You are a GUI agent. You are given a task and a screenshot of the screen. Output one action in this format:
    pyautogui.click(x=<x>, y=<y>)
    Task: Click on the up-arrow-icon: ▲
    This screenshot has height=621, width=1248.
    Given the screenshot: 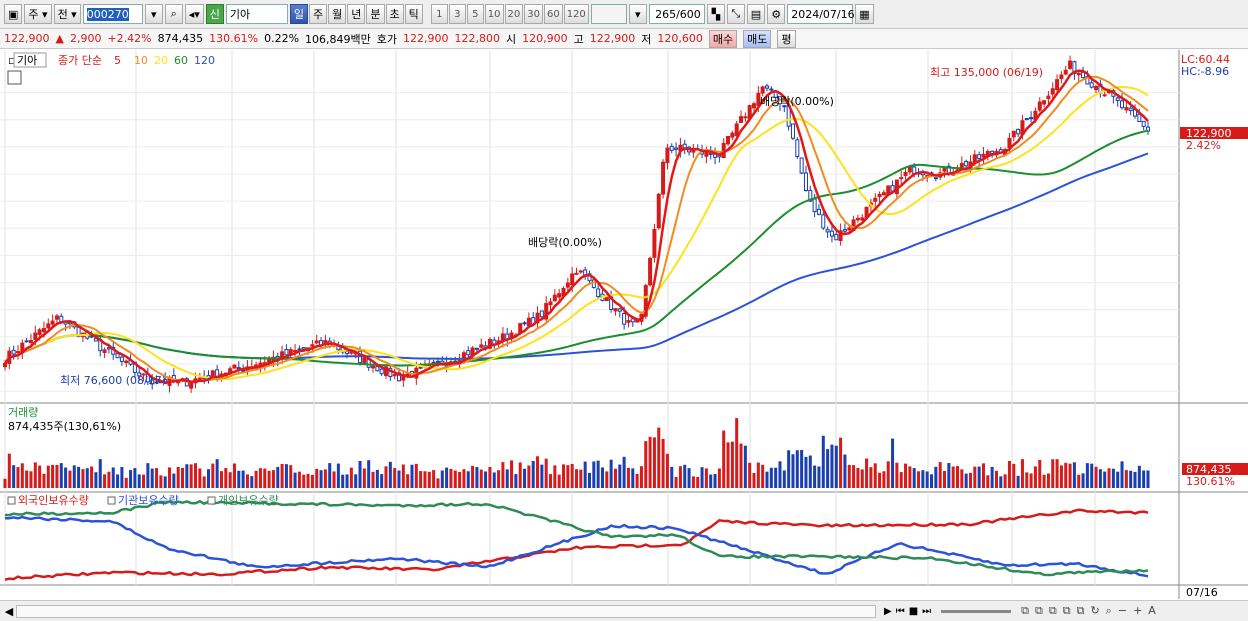 What is the action you would take?
    pyautogui.click(x=59, y=38)
    